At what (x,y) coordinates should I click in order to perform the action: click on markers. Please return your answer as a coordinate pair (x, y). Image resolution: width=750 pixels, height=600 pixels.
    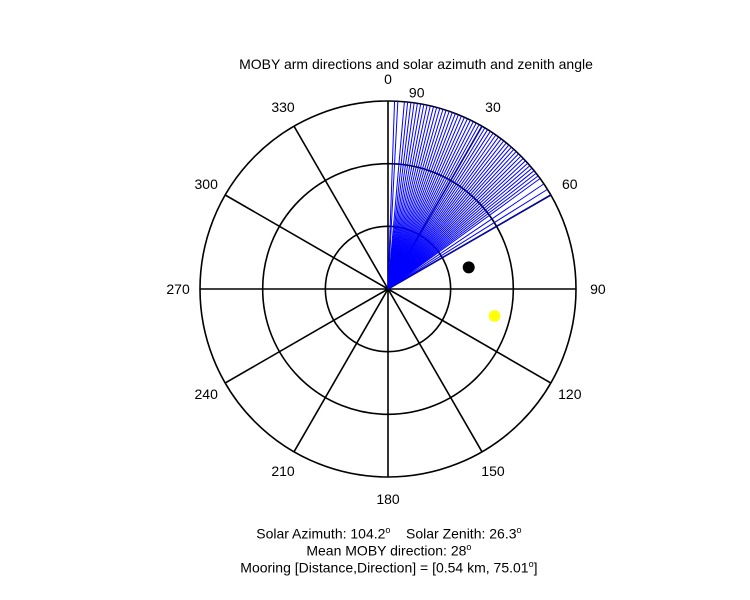
    Looking at the image, I should click on (481, 291).